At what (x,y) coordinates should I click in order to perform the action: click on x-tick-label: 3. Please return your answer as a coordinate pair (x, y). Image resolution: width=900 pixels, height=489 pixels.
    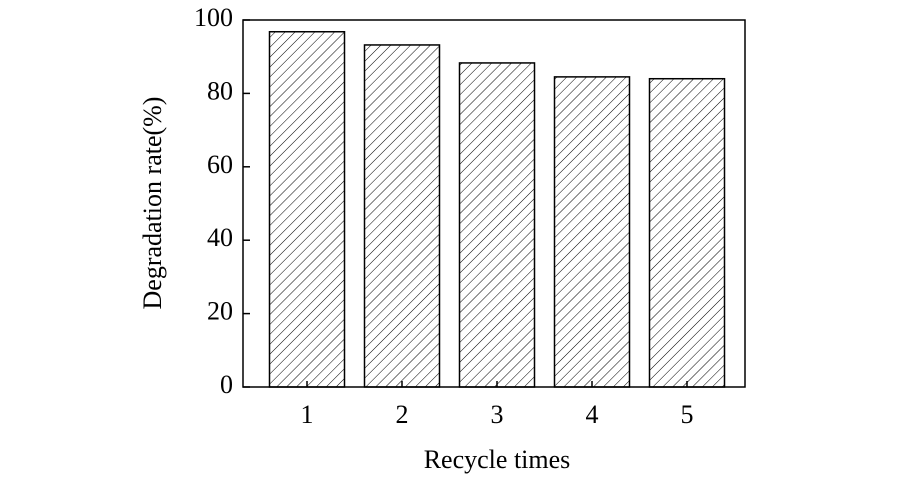
    Looking at the image, I should click on (497, 414).